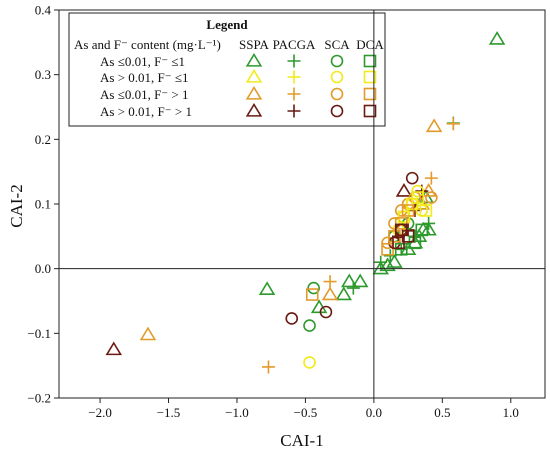  Describe the element at coordinates (311, 85) in the screenshot. I see `legend-symbols` at that location.